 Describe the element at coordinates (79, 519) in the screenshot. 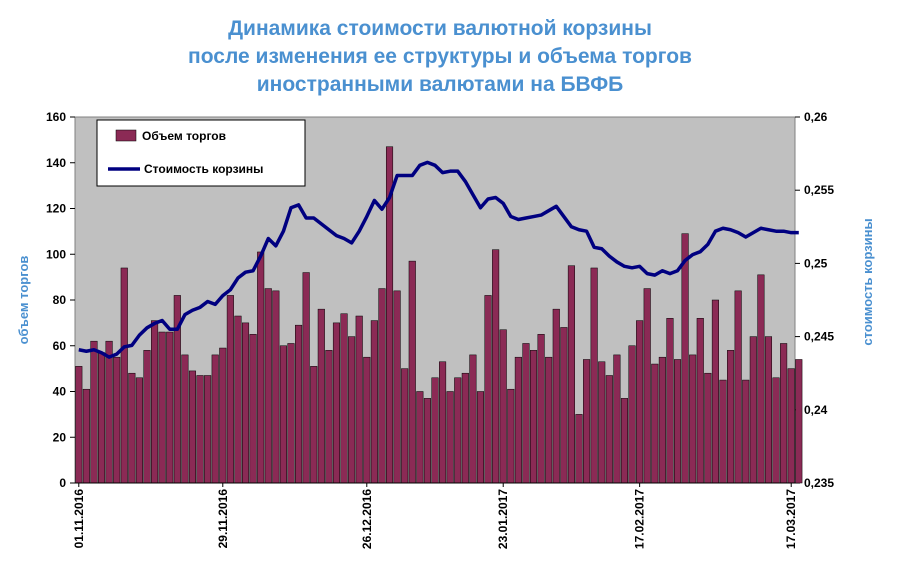

I see `x-tick-label: 01.11.2016` at that location.